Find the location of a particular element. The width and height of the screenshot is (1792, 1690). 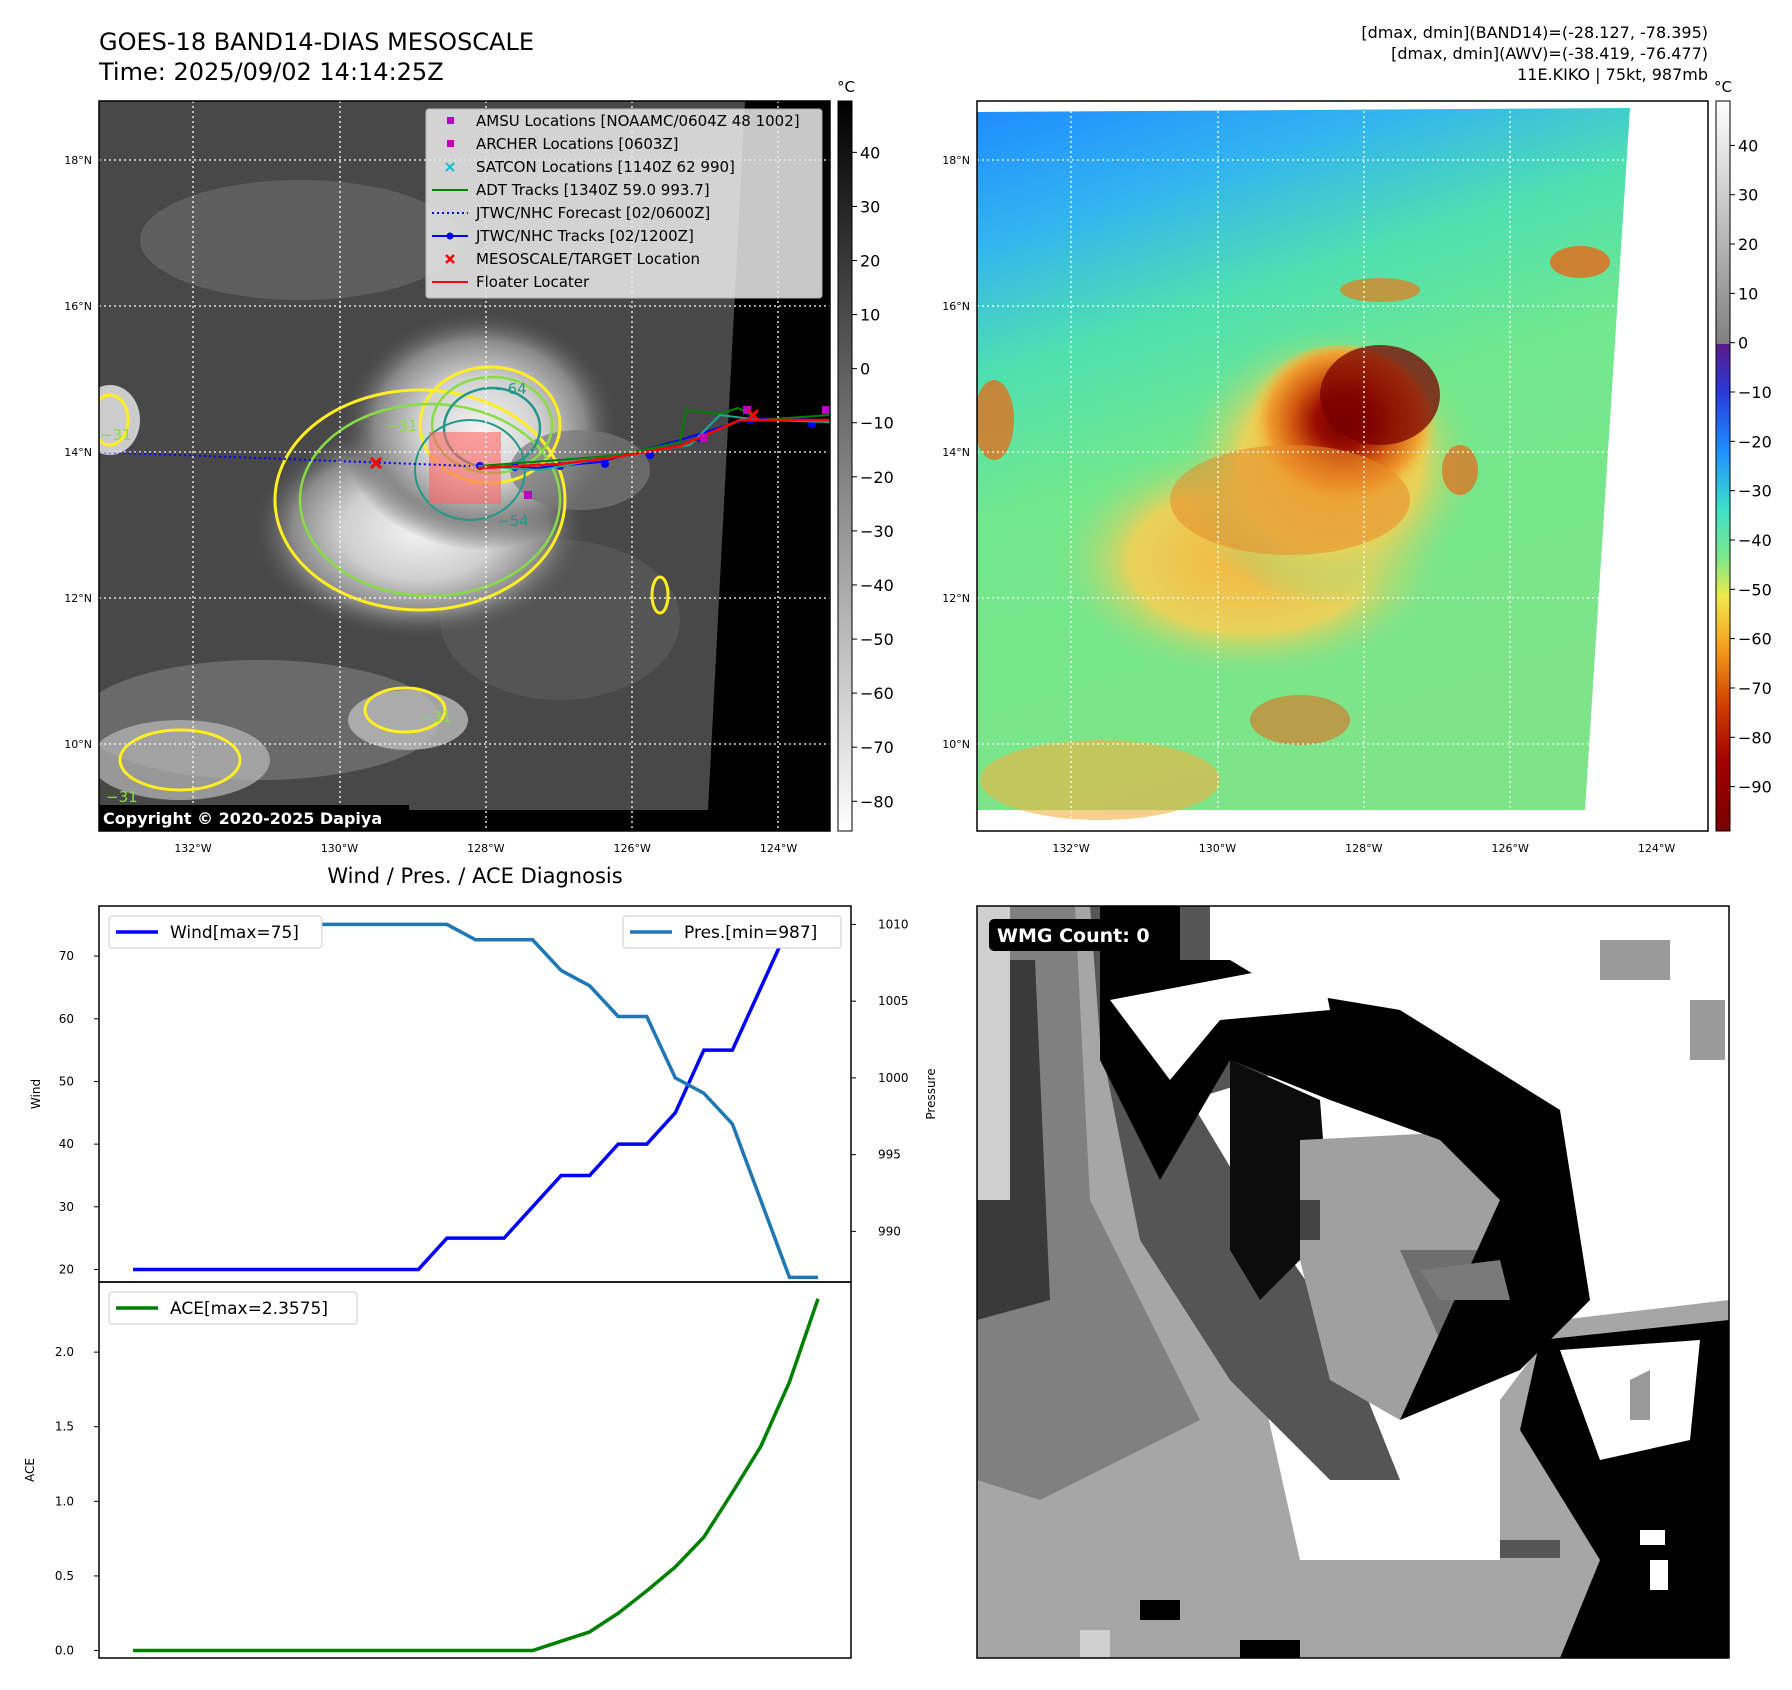

ir-colorbar-tick-label: −80 is located at coordinates (877, 801).